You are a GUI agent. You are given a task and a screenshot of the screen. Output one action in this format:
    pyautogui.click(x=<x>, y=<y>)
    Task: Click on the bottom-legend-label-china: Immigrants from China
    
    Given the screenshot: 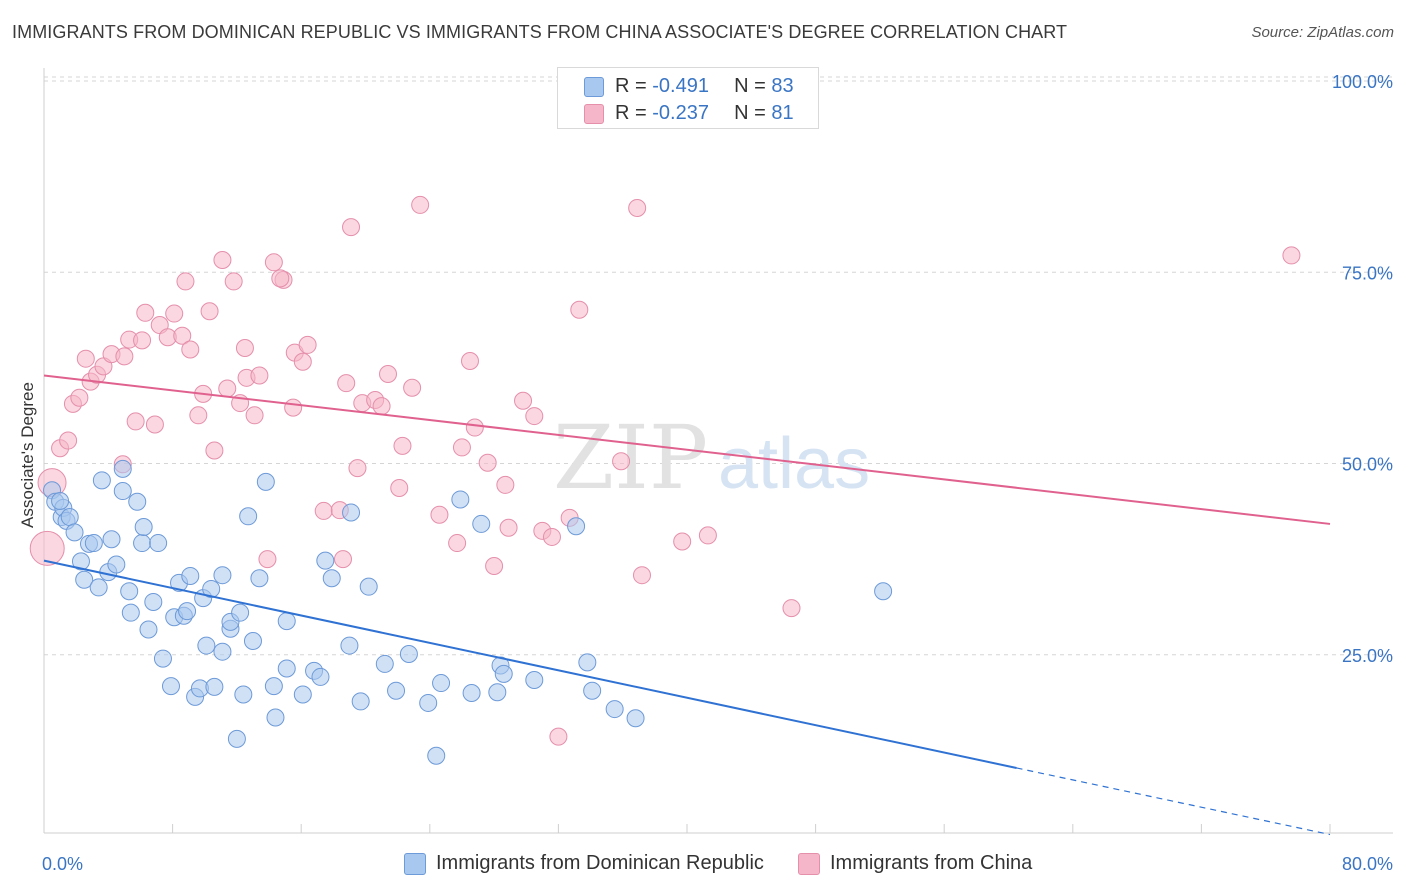 What is the action you would take?
    pyautogui.click(x=931, y=863)
    